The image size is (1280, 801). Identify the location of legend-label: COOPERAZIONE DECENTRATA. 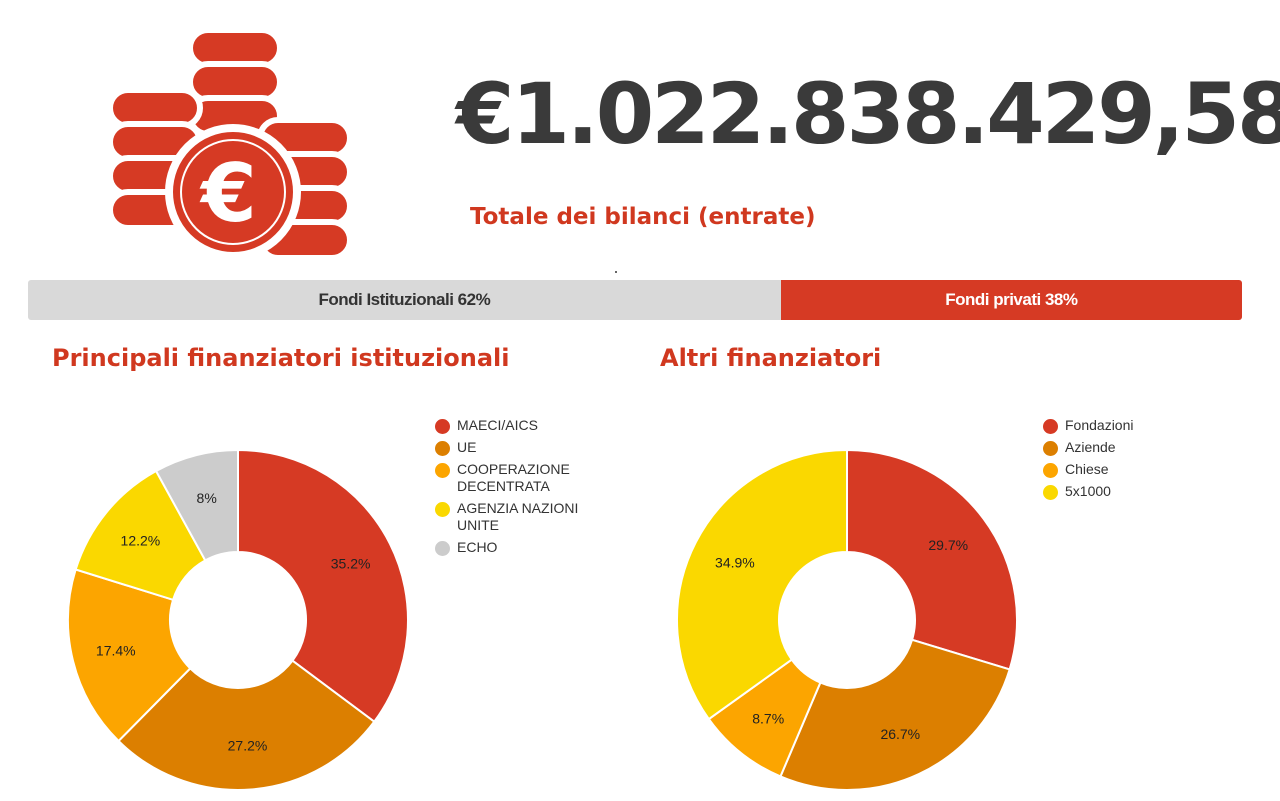
(513, 477).